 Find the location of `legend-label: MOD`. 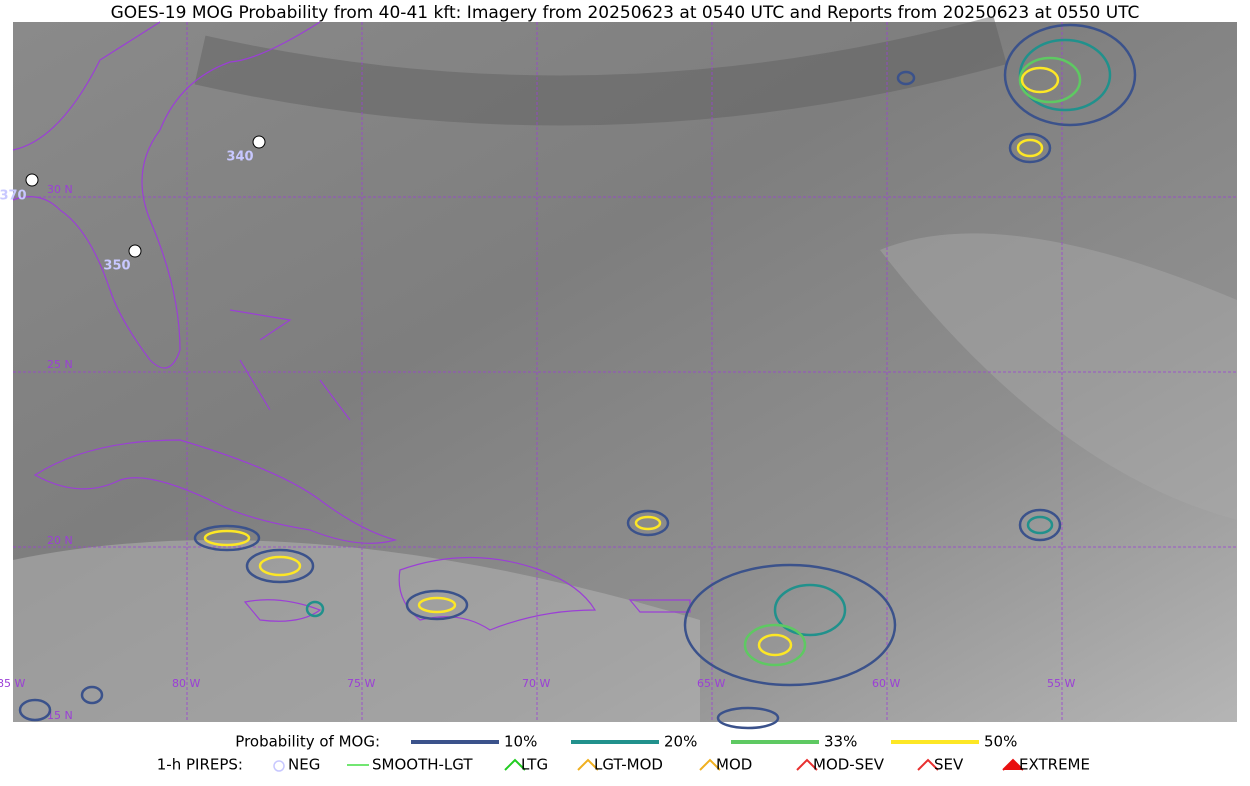

legend-label: MOD is located at coordinates (734, 765).